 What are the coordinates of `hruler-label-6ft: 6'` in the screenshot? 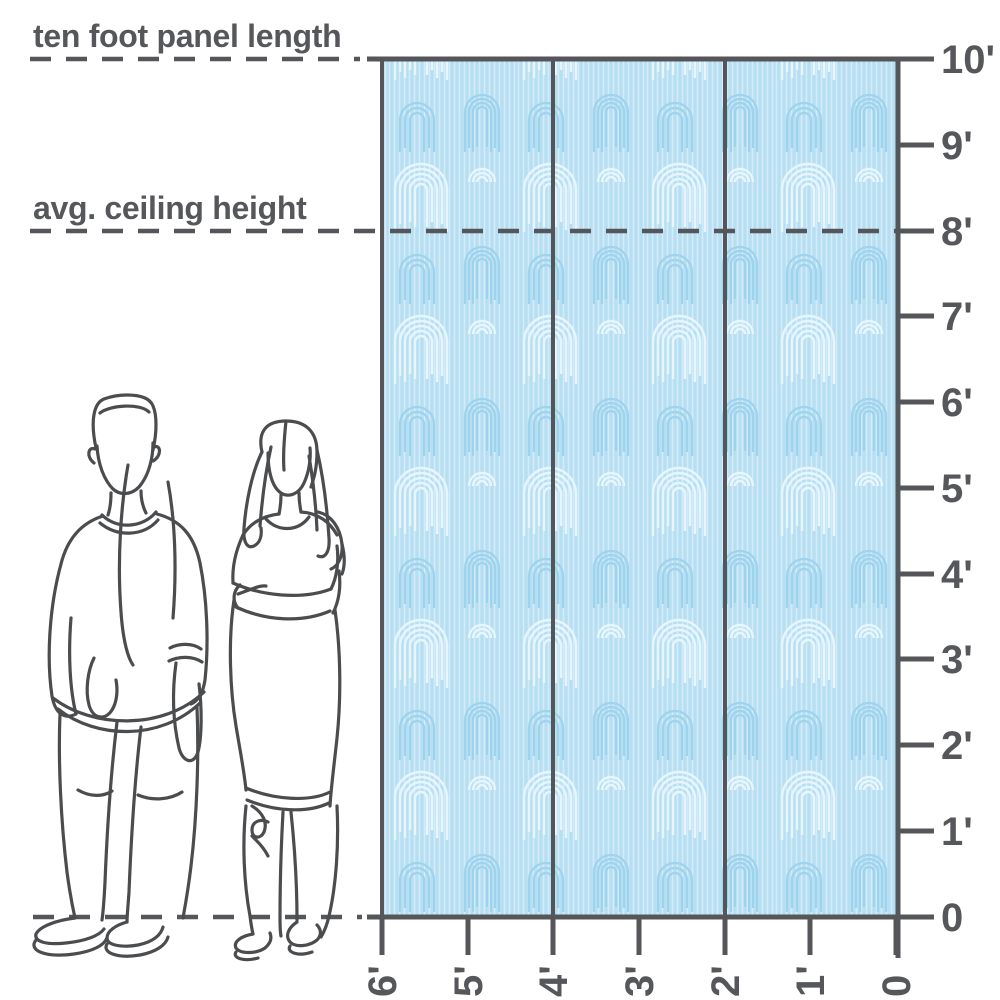 It's located at (383, 981).